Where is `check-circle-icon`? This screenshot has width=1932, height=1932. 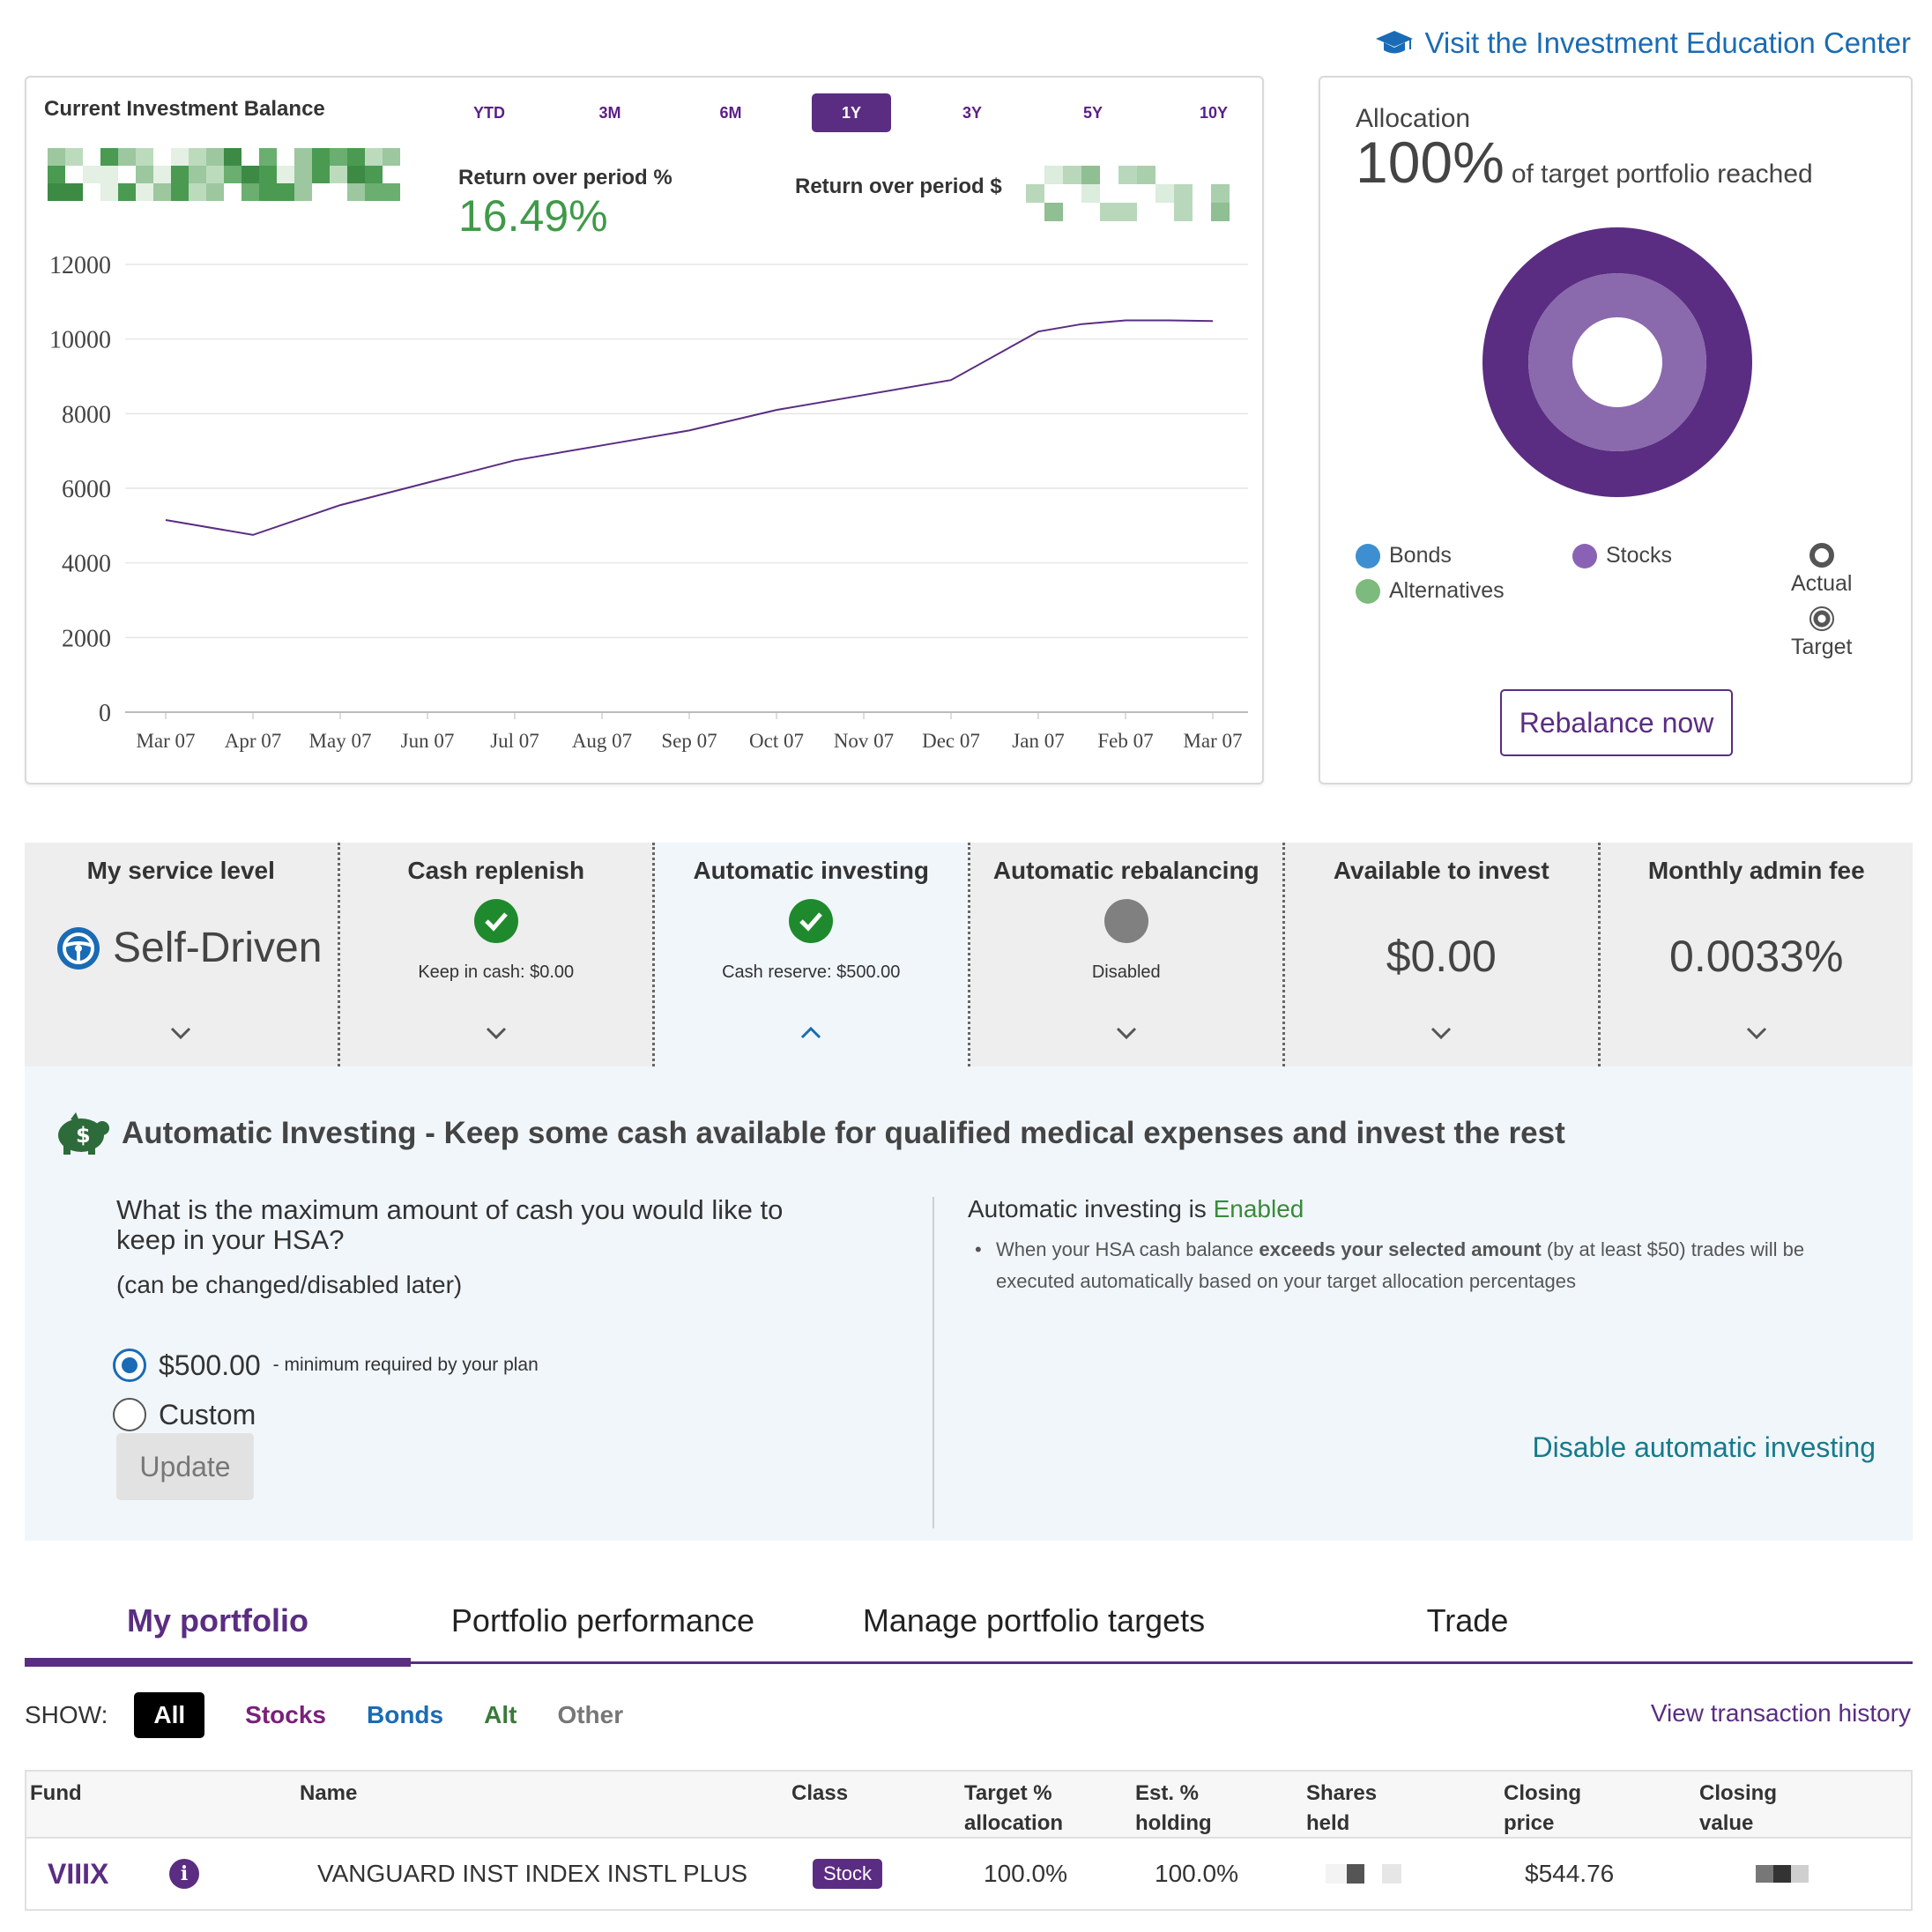 check-circle-icon is located at coordinates (495, 921).